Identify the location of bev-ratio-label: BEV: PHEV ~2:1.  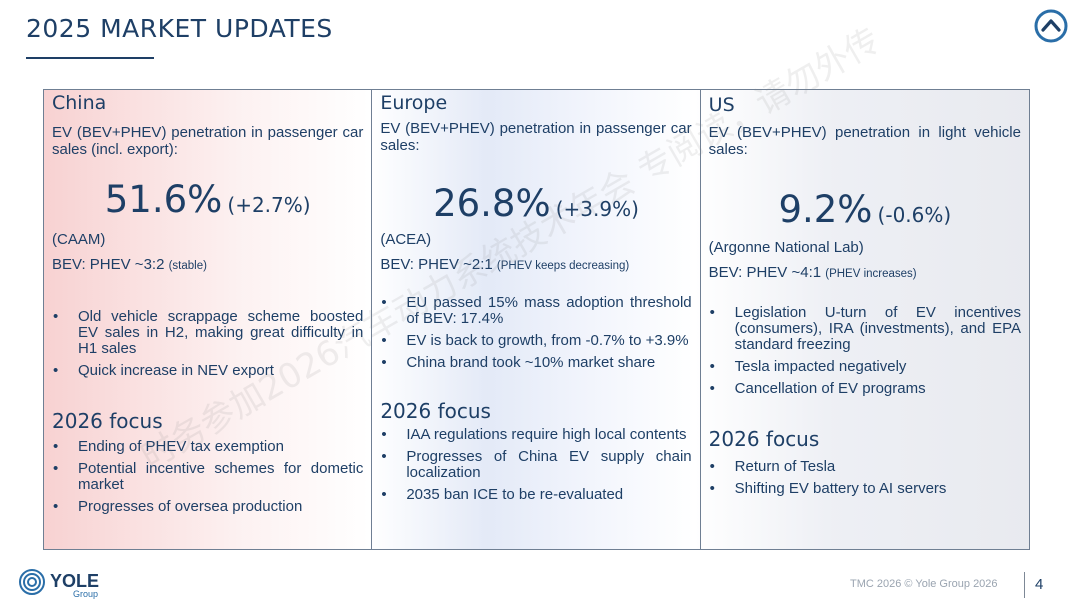
(436, 264).